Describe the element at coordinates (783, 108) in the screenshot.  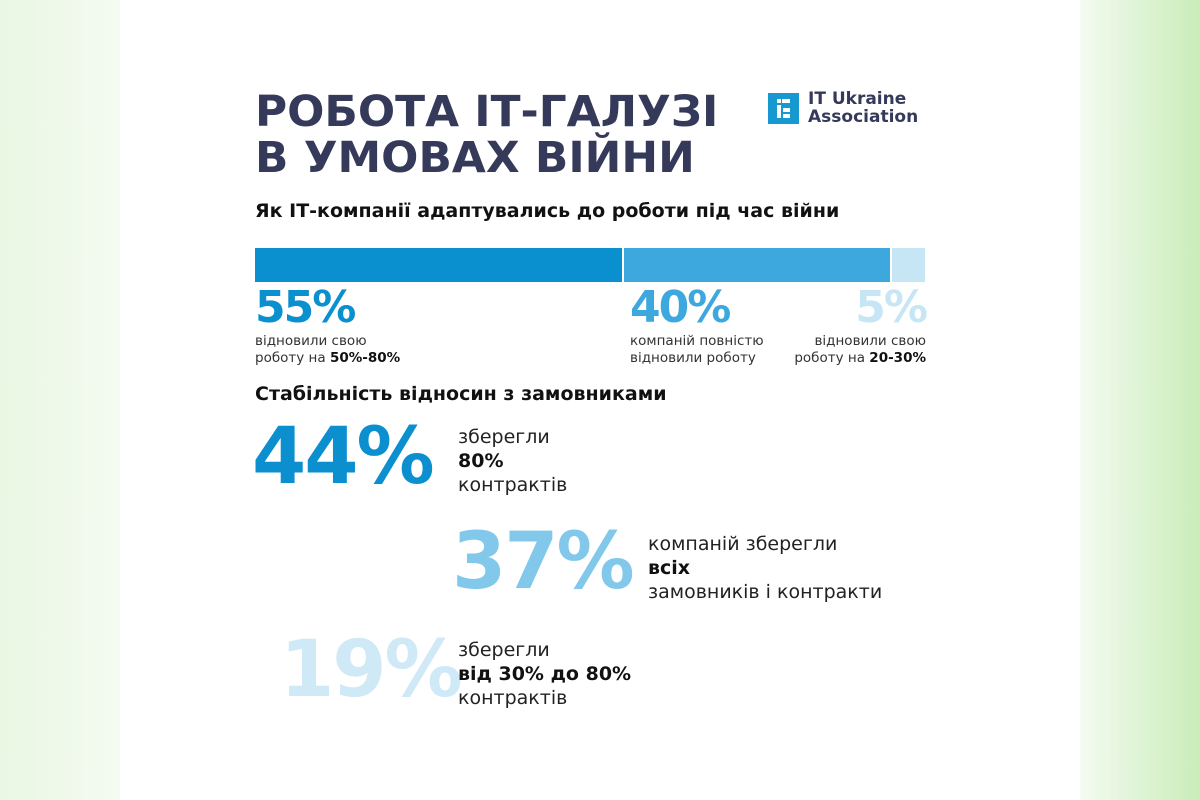
I see `logo-icon` at that location.